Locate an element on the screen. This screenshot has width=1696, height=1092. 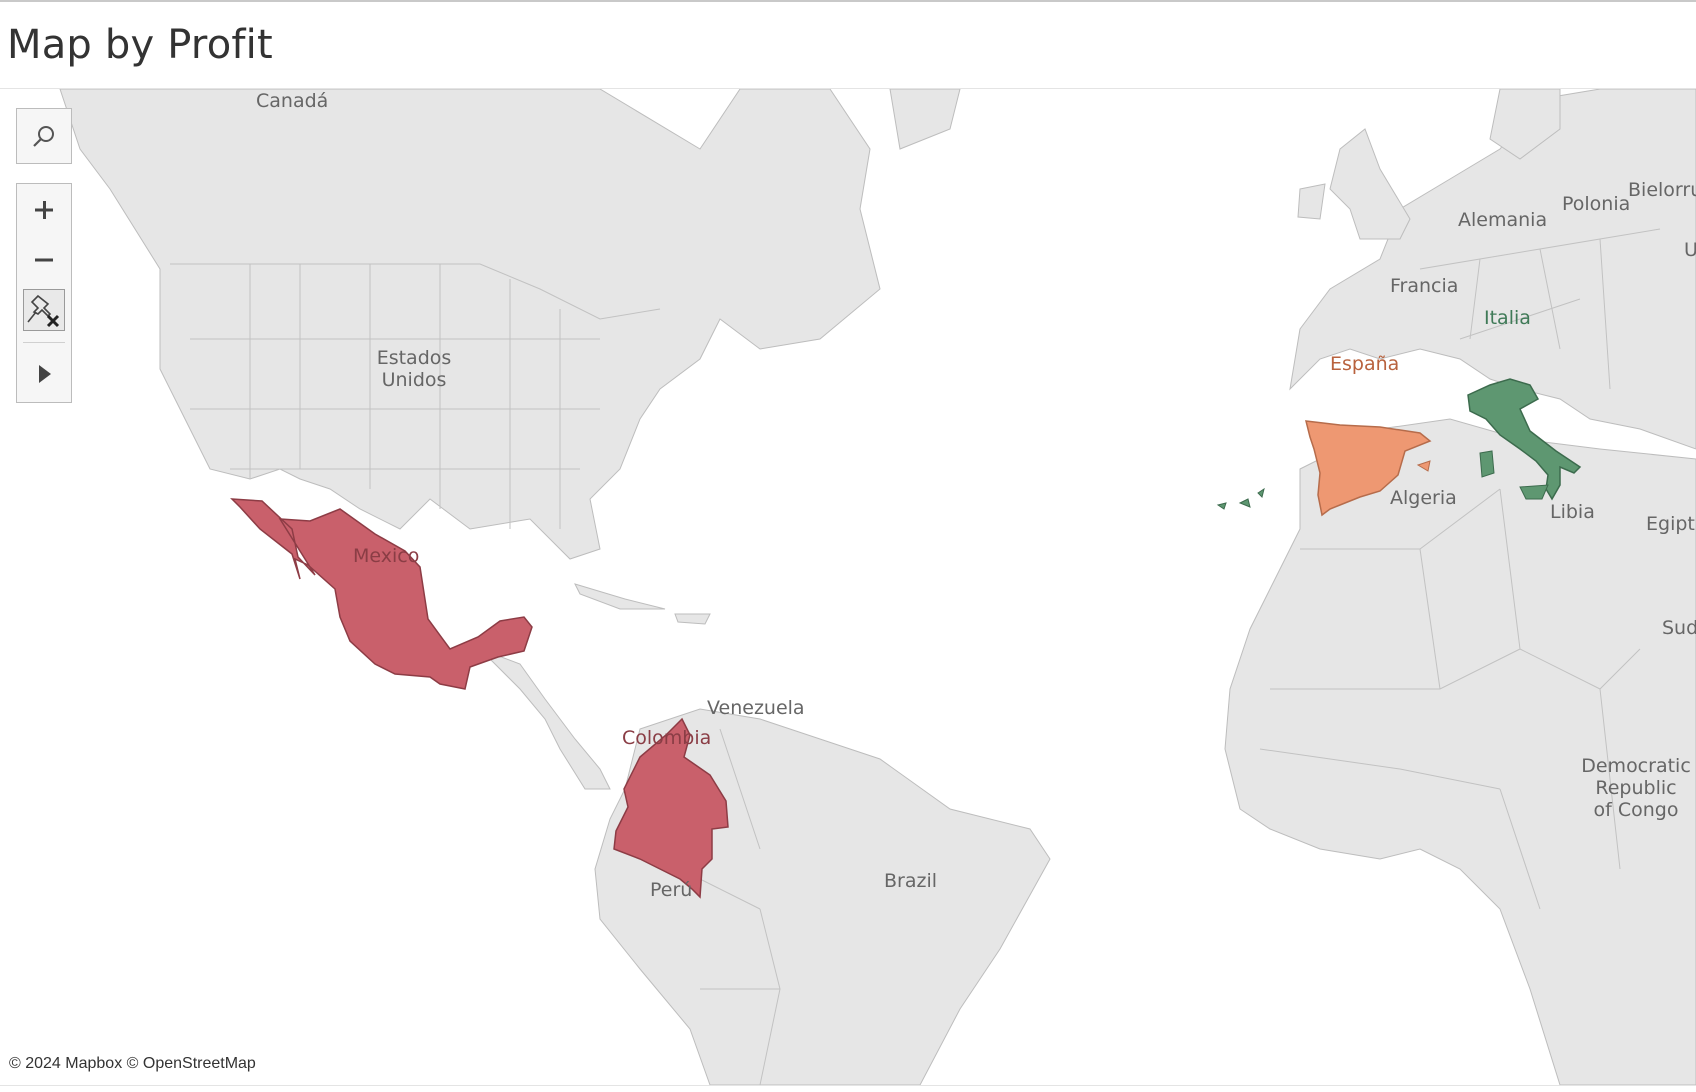
label-sudan: Sud is located at coordinates (1679, 628).